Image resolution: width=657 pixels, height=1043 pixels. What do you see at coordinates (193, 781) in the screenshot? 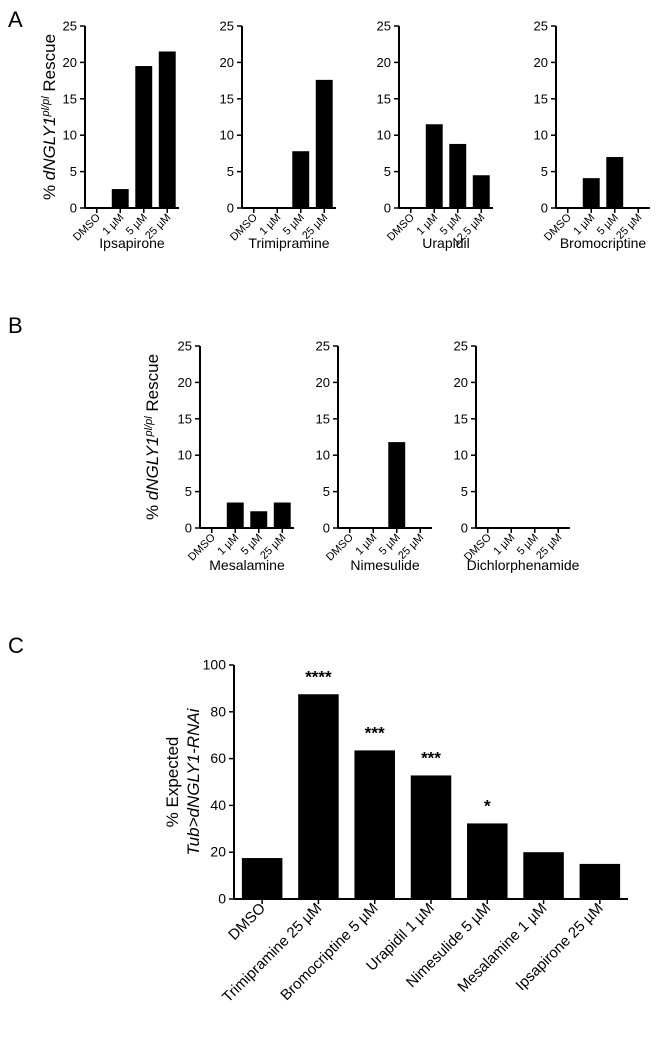
I see `y-axis-label-line2: Tub>dNGLY1-RNAi` at bounding box center [193, 781].